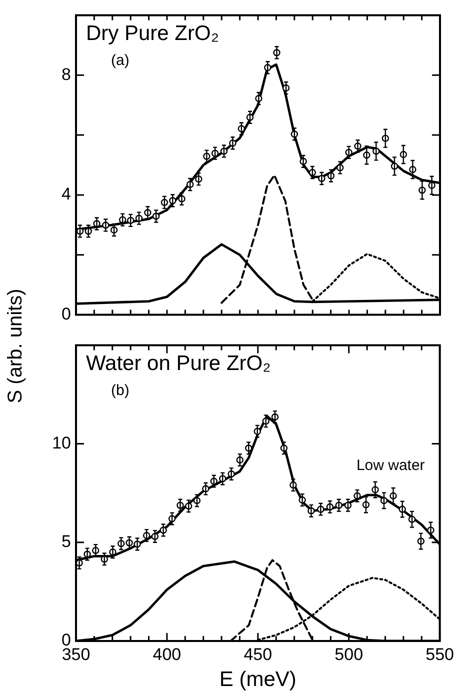 The width and height of the screenshot is (458, 693). Describe the element at coordinates (440, 654) in the screenshot. I see `x-tick-label: 550` at that location.